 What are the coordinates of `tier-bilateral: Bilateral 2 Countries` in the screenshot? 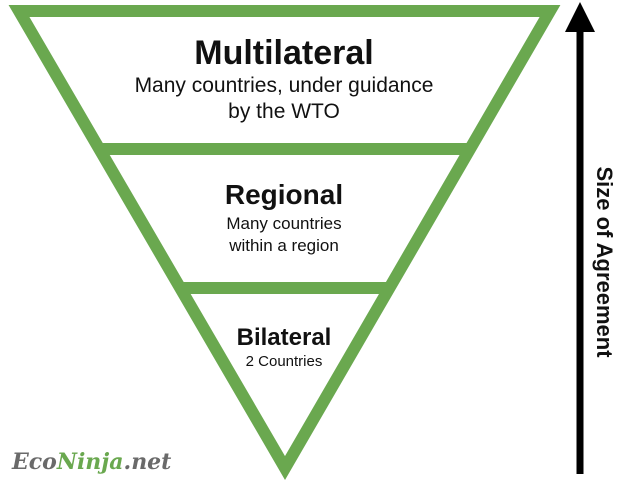 It's located at (284, 347).